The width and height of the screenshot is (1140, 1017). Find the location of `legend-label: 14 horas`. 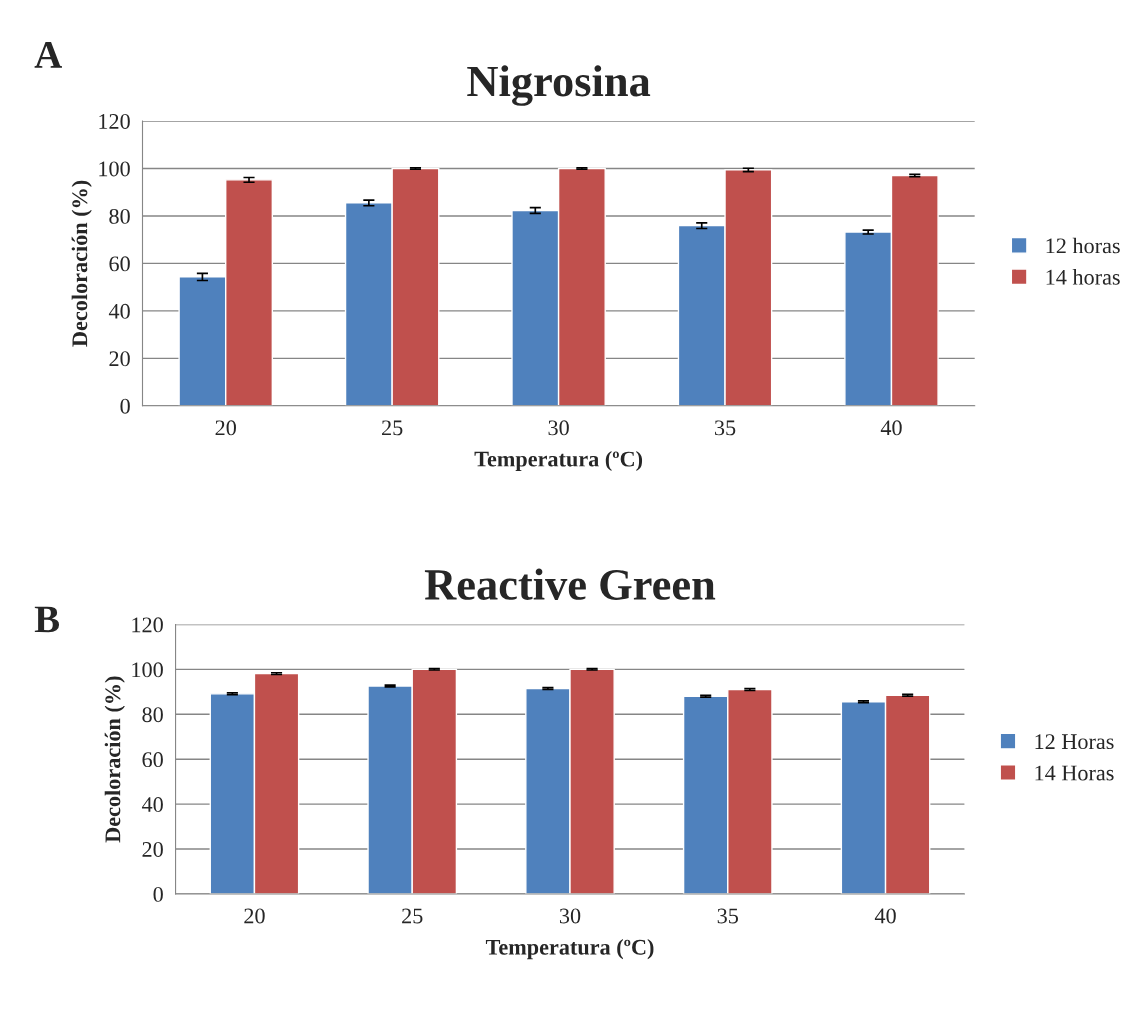

legend-label: 14 horas is located at coordinates (1083, 277).